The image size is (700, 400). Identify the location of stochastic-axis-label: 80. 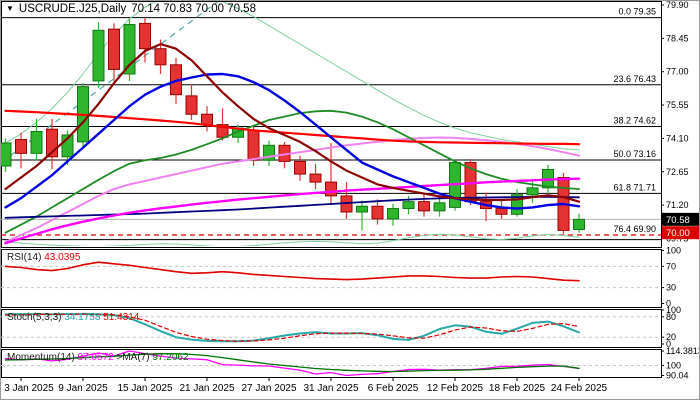
(671, 317).